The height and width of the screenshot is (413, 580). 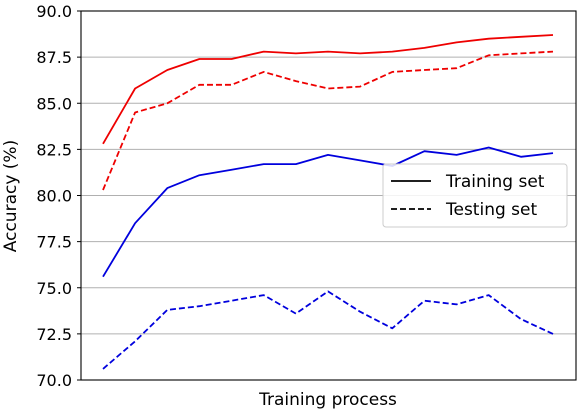 I want to click on legend: Training set Testing set, so click(x=475, y=195).